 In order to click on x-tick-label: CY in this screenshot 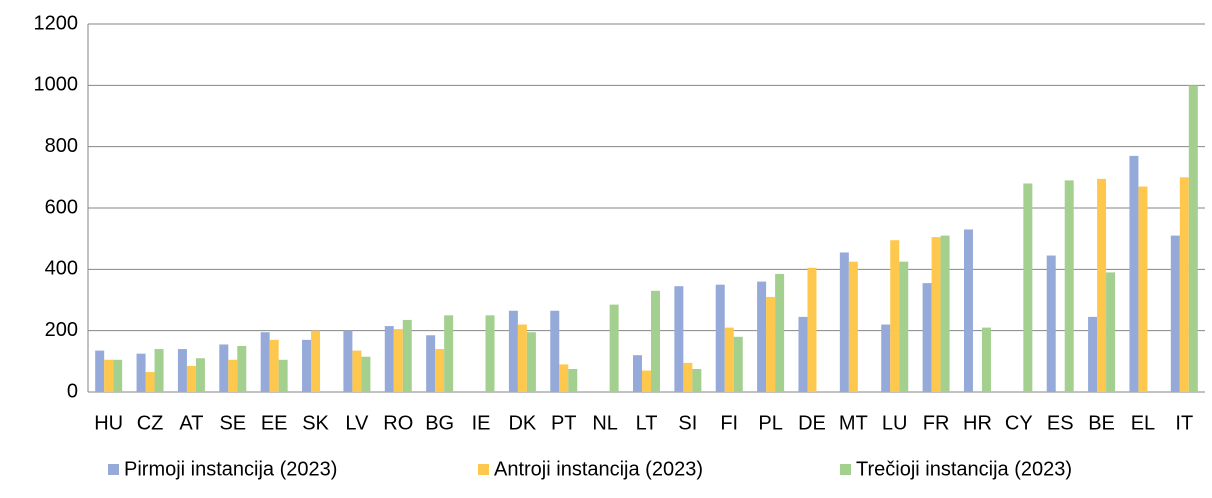, I will do `click(1019, 423)`.